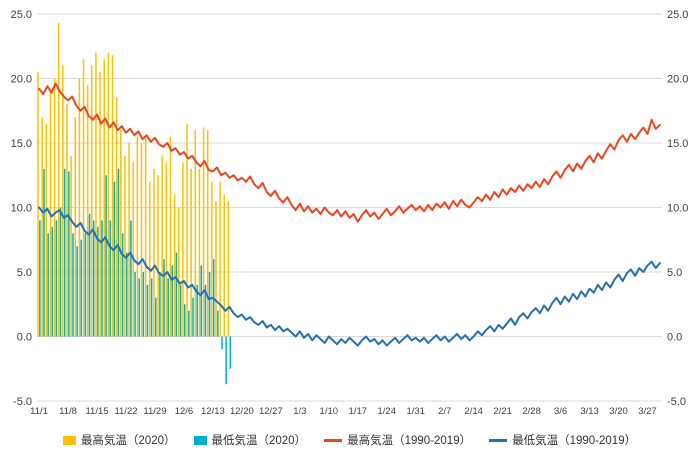 This screenshot has height=458, width=699. What do you see at coordinates (677, 80) in the screenshot?
I see `y-axis-tick-label-right: 20.0` at bounding box center [677, 80].